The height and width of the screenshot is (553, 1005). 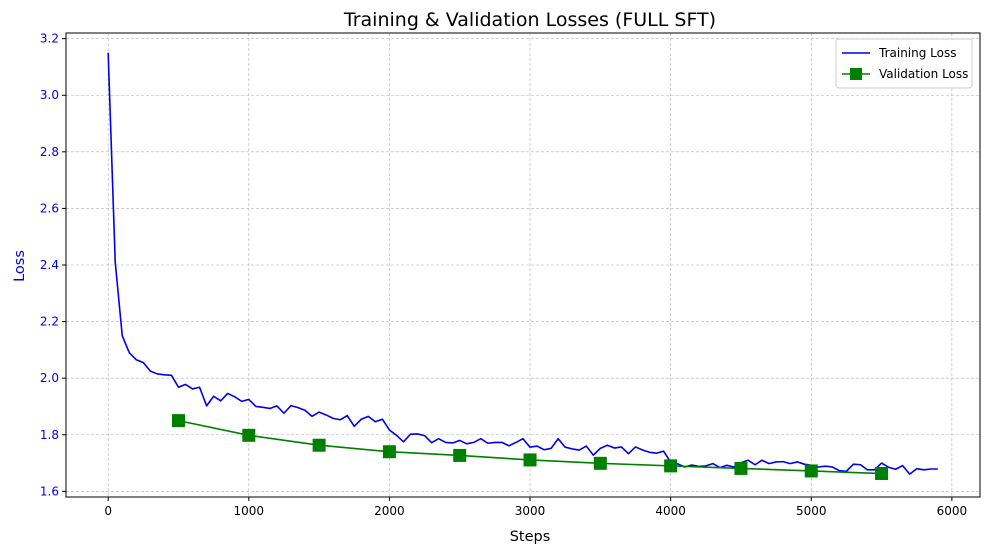 What do you see at coordinates (20, 266) in the screenshot?
I see `y-axis-label: Loss` at bounding box center [20, 266].